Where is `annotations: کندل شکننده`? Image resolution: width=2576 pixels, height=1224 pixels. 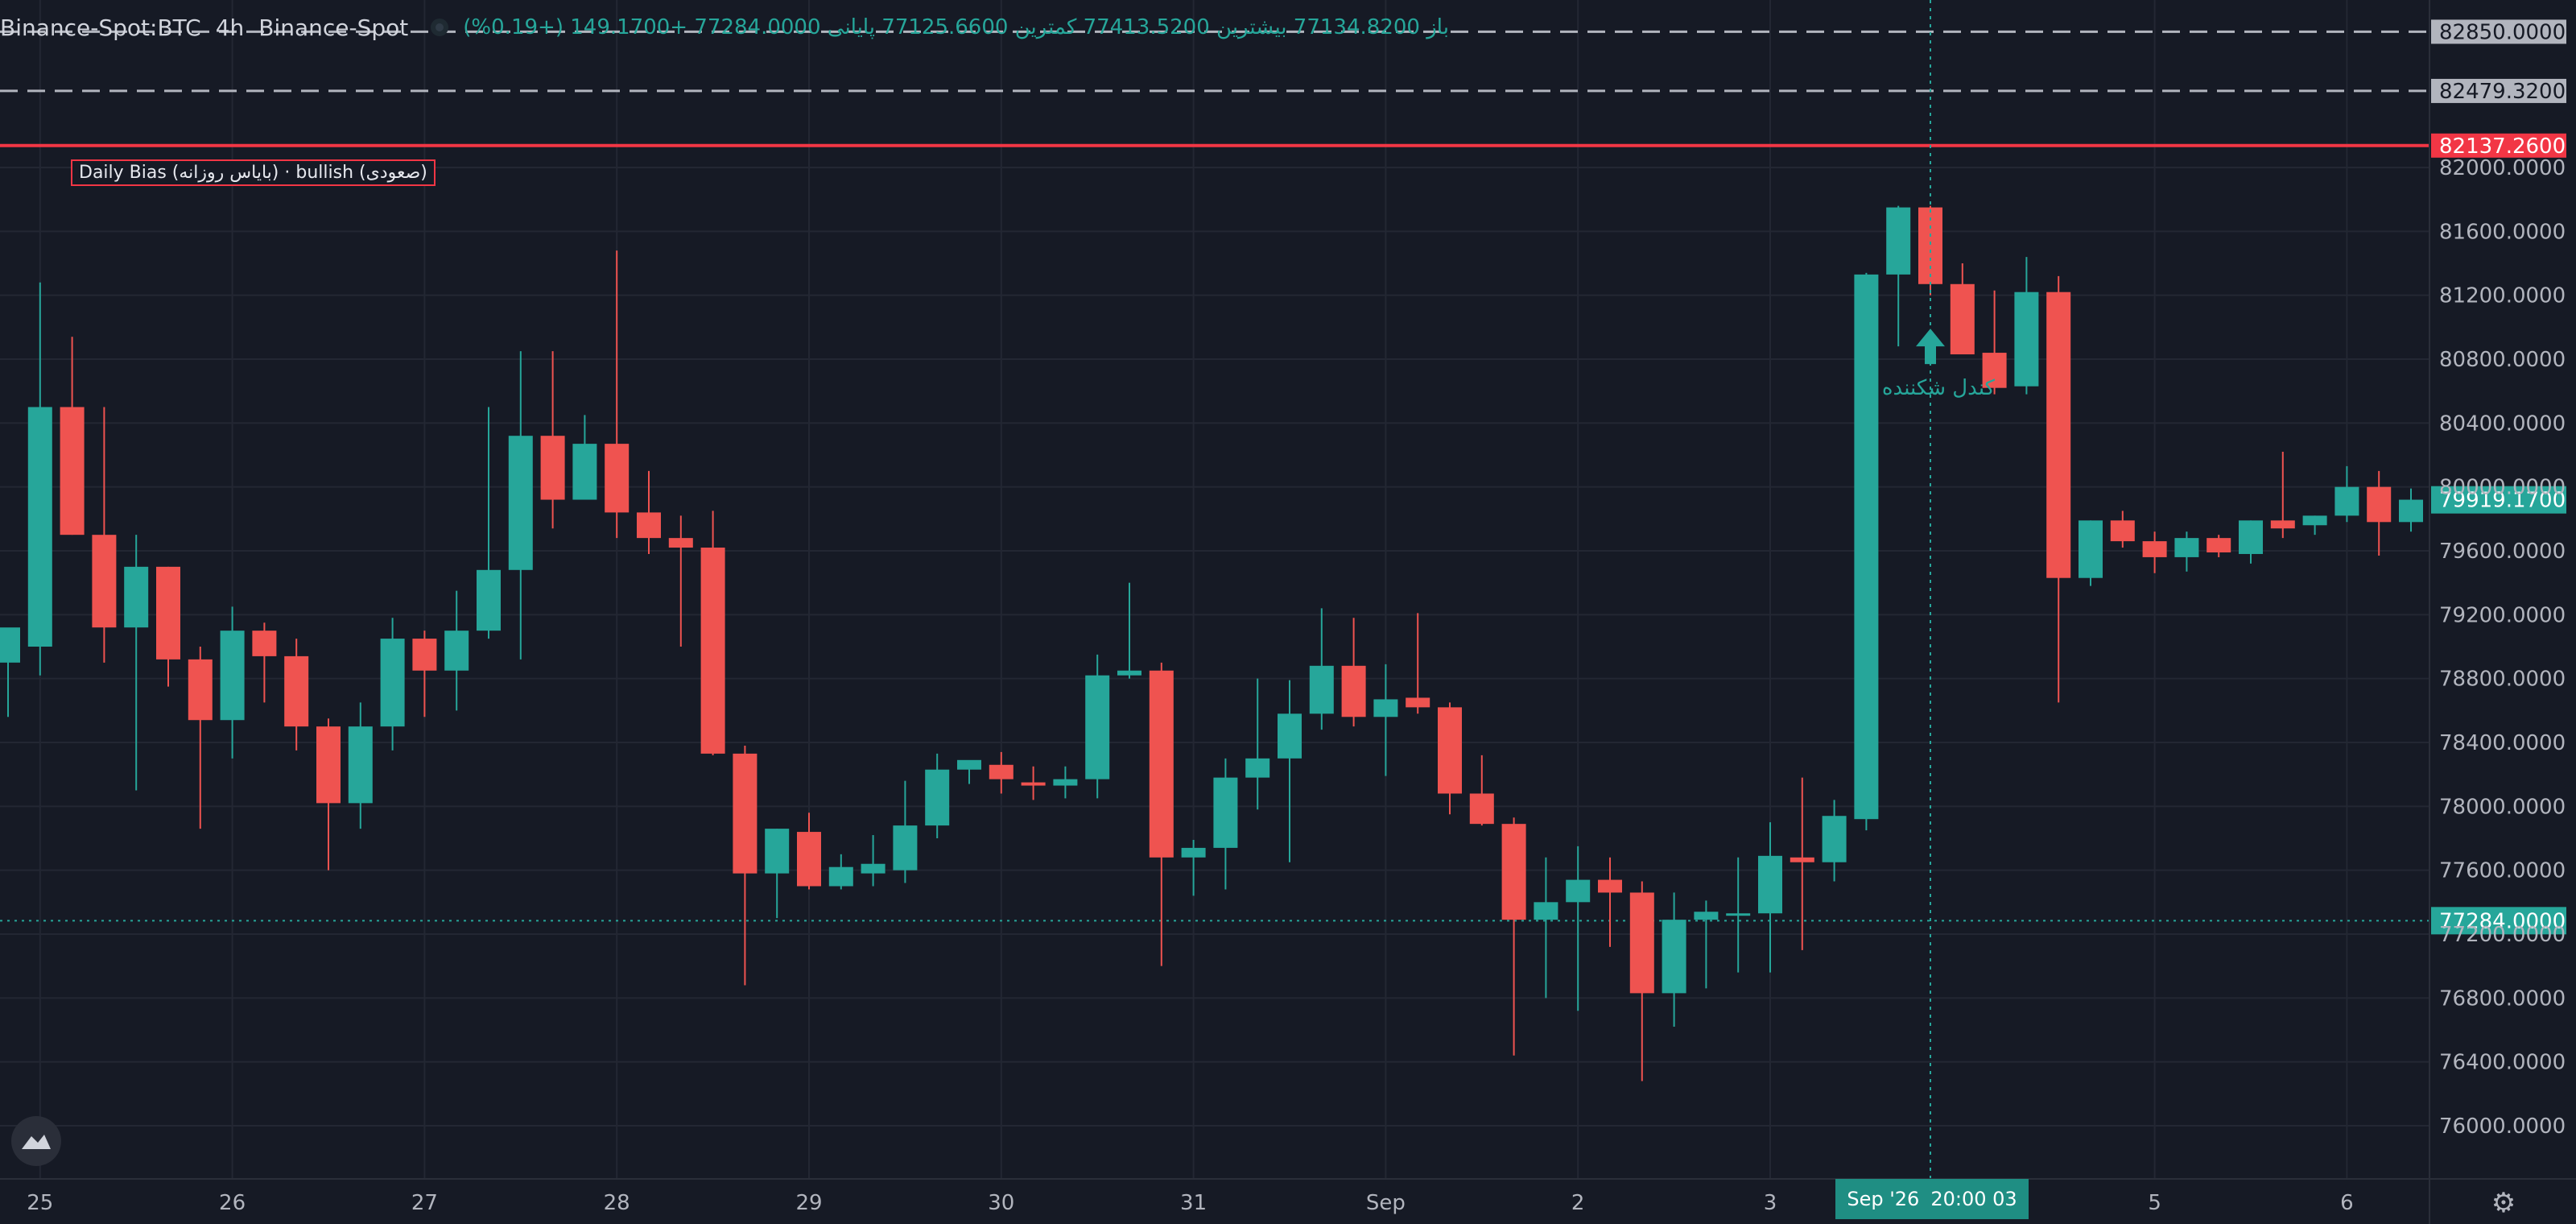 annotations: کندل شکننده is located at coordinates (1939, 589).